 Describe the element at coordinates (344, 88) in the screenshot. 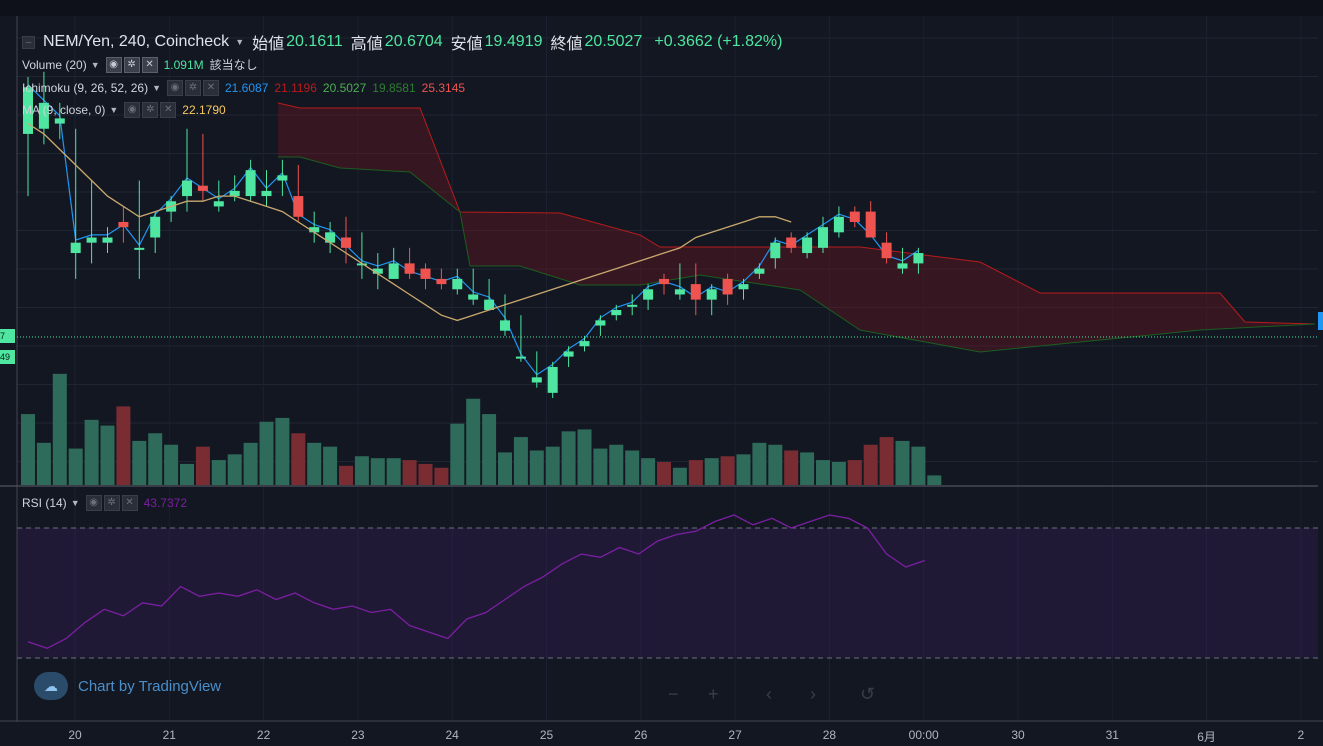

I see `ichimoku-value-3: 20.5027` at that location.